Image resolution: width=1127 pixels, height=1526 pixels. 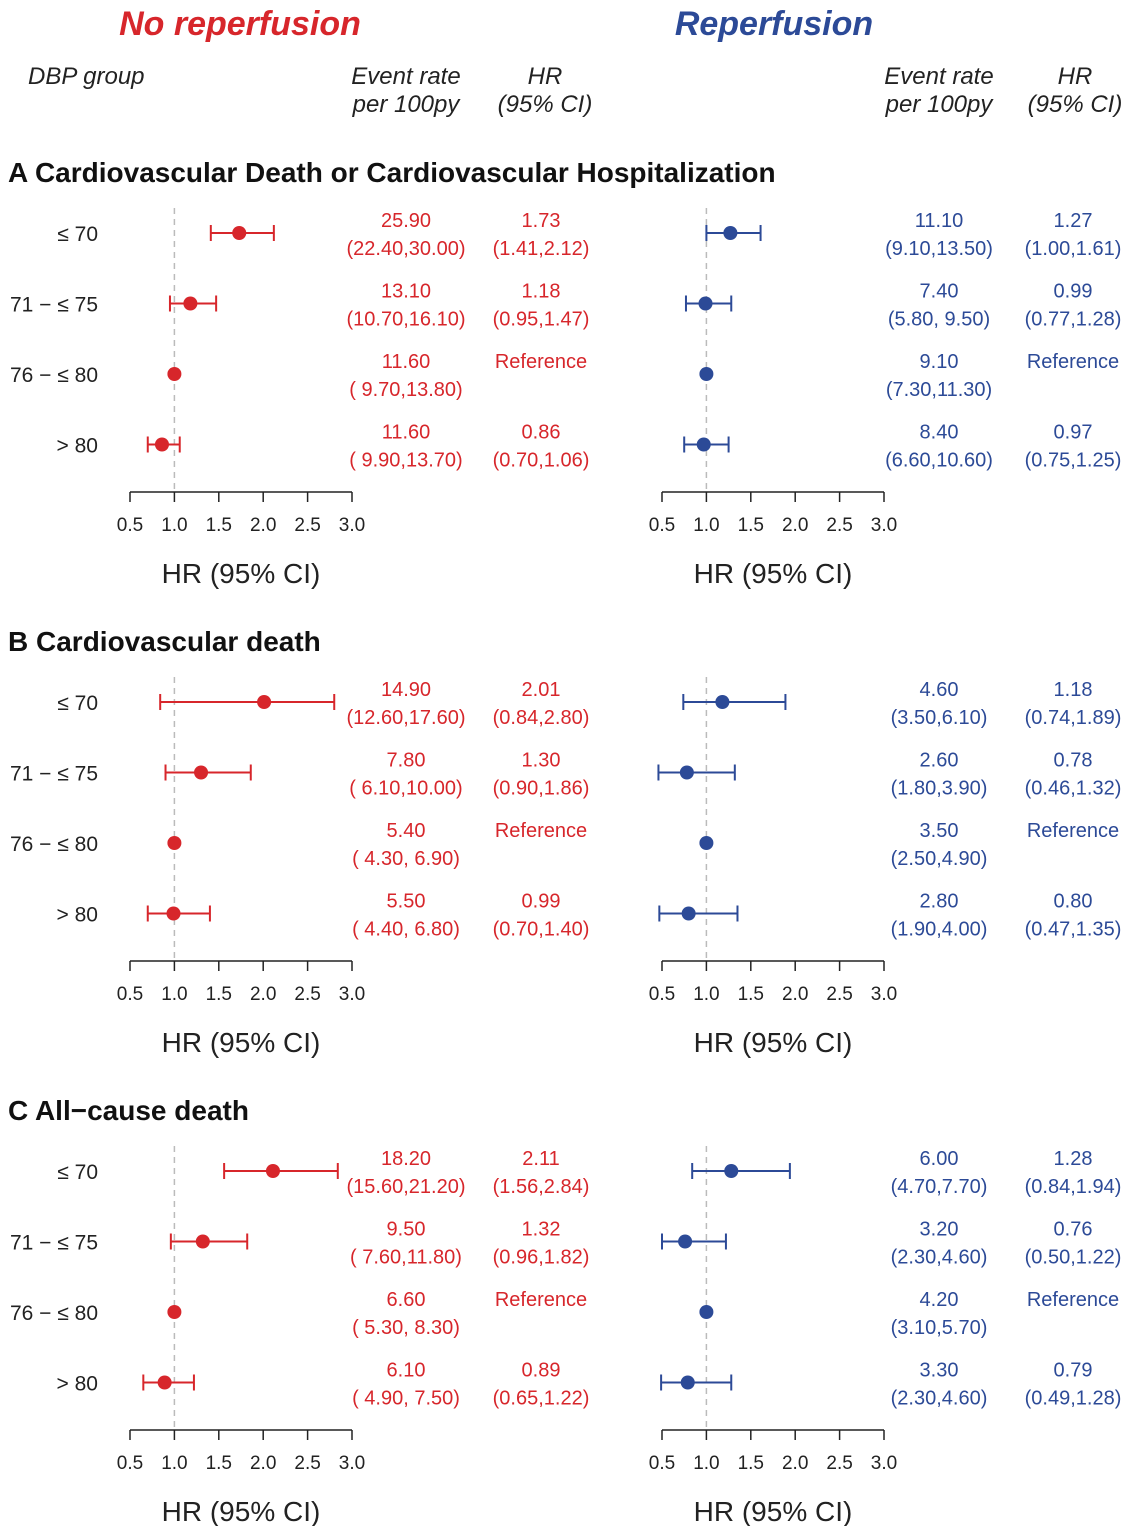 What do you see at coordinates (774, 24) in the screenshot?
I see `reperfusion-title: Reperfusion` at bounding box center [774, 24].